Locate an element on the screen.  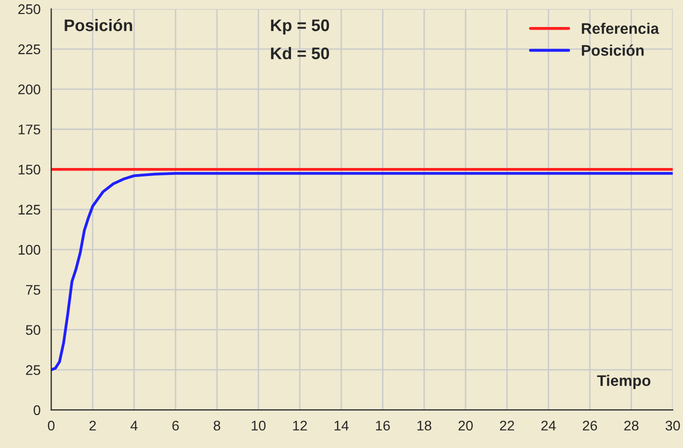
x-tick-label: 0 is located at coordinates (51, 425).